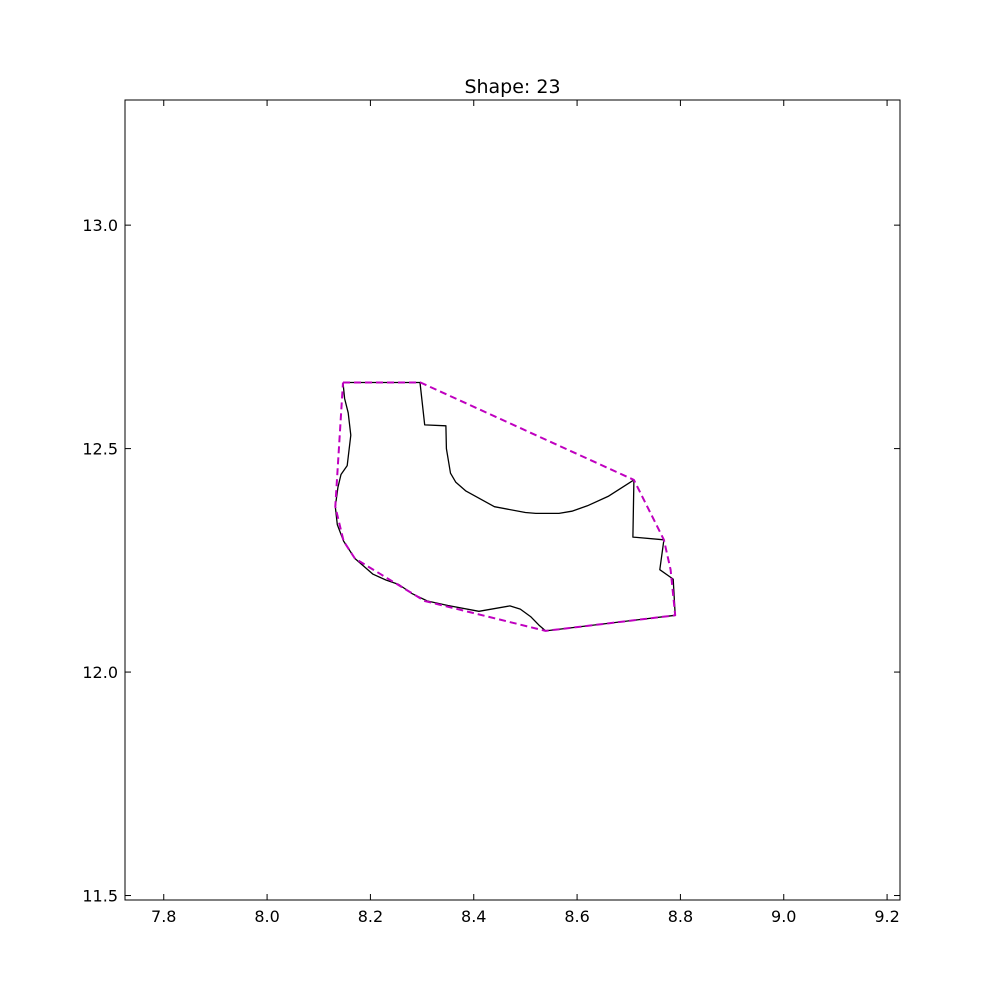  Describe the element at coordinates (680, 916) in the screenshot. I see `x-tick-label: 8.8` at that location.